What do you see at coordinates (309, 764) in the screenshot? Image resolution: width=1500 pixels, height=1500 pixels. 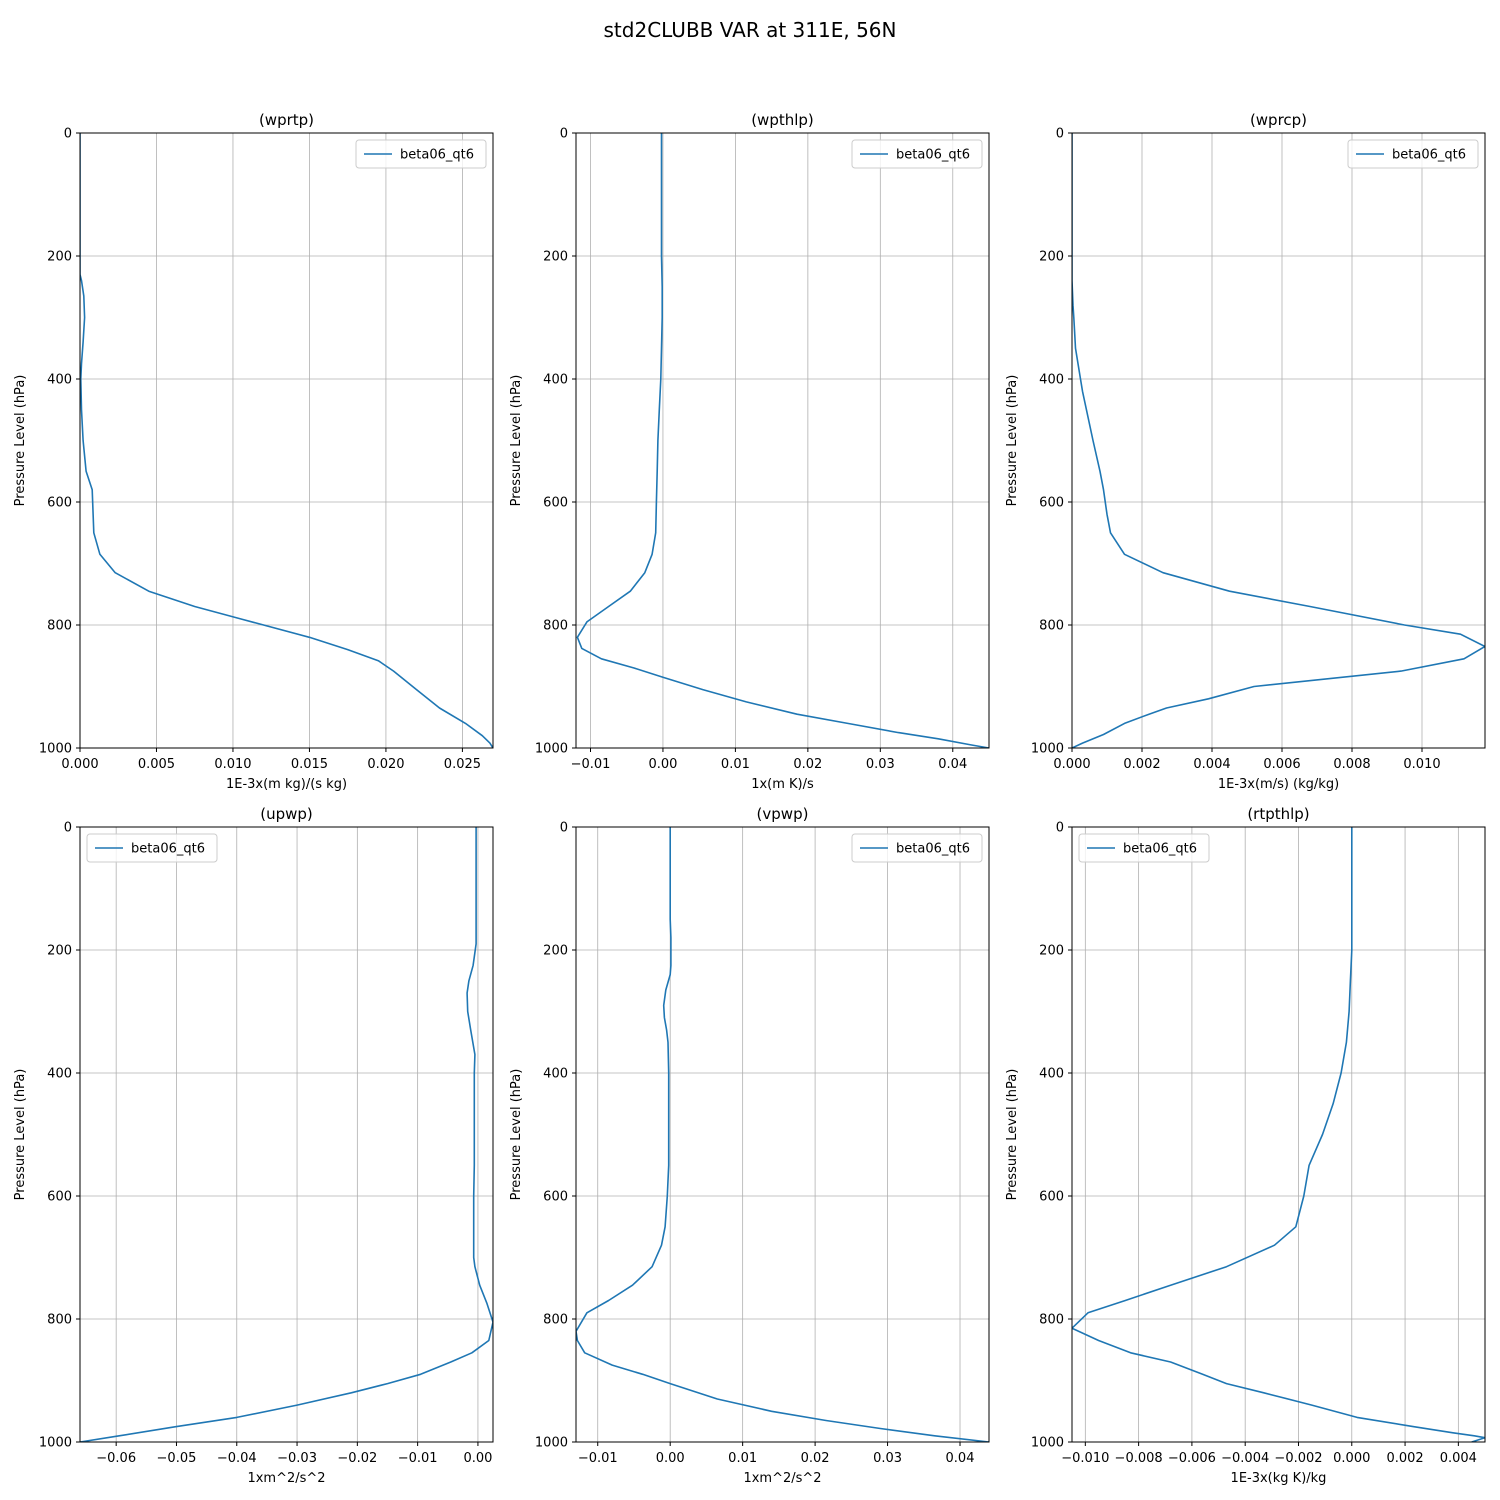 I see `x-tick-label: 0.015` at bounding box center [309, 764].